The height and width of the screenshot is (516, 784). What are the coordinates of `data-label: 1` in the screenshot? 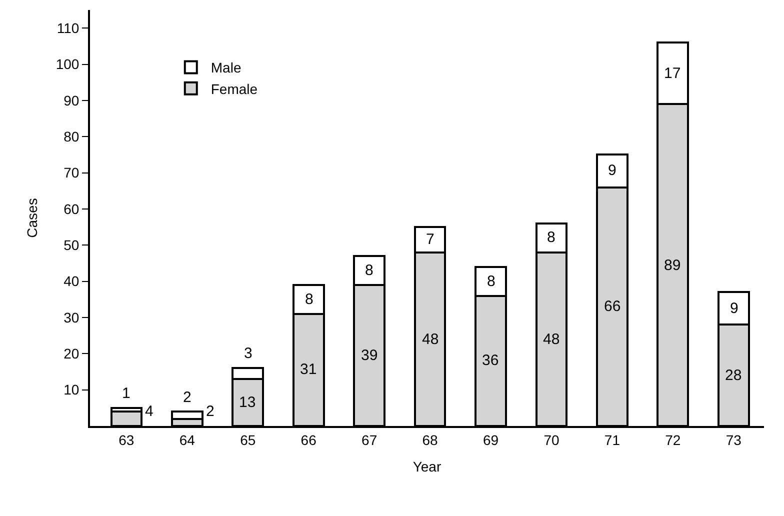 It's located at (126, 393).